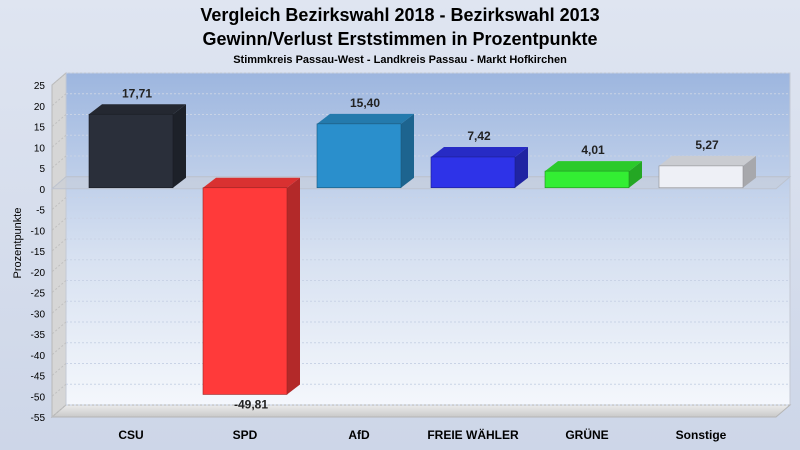  I want to click on y-axis-label-wrap: Prozentpunkte, so click(18, 245).